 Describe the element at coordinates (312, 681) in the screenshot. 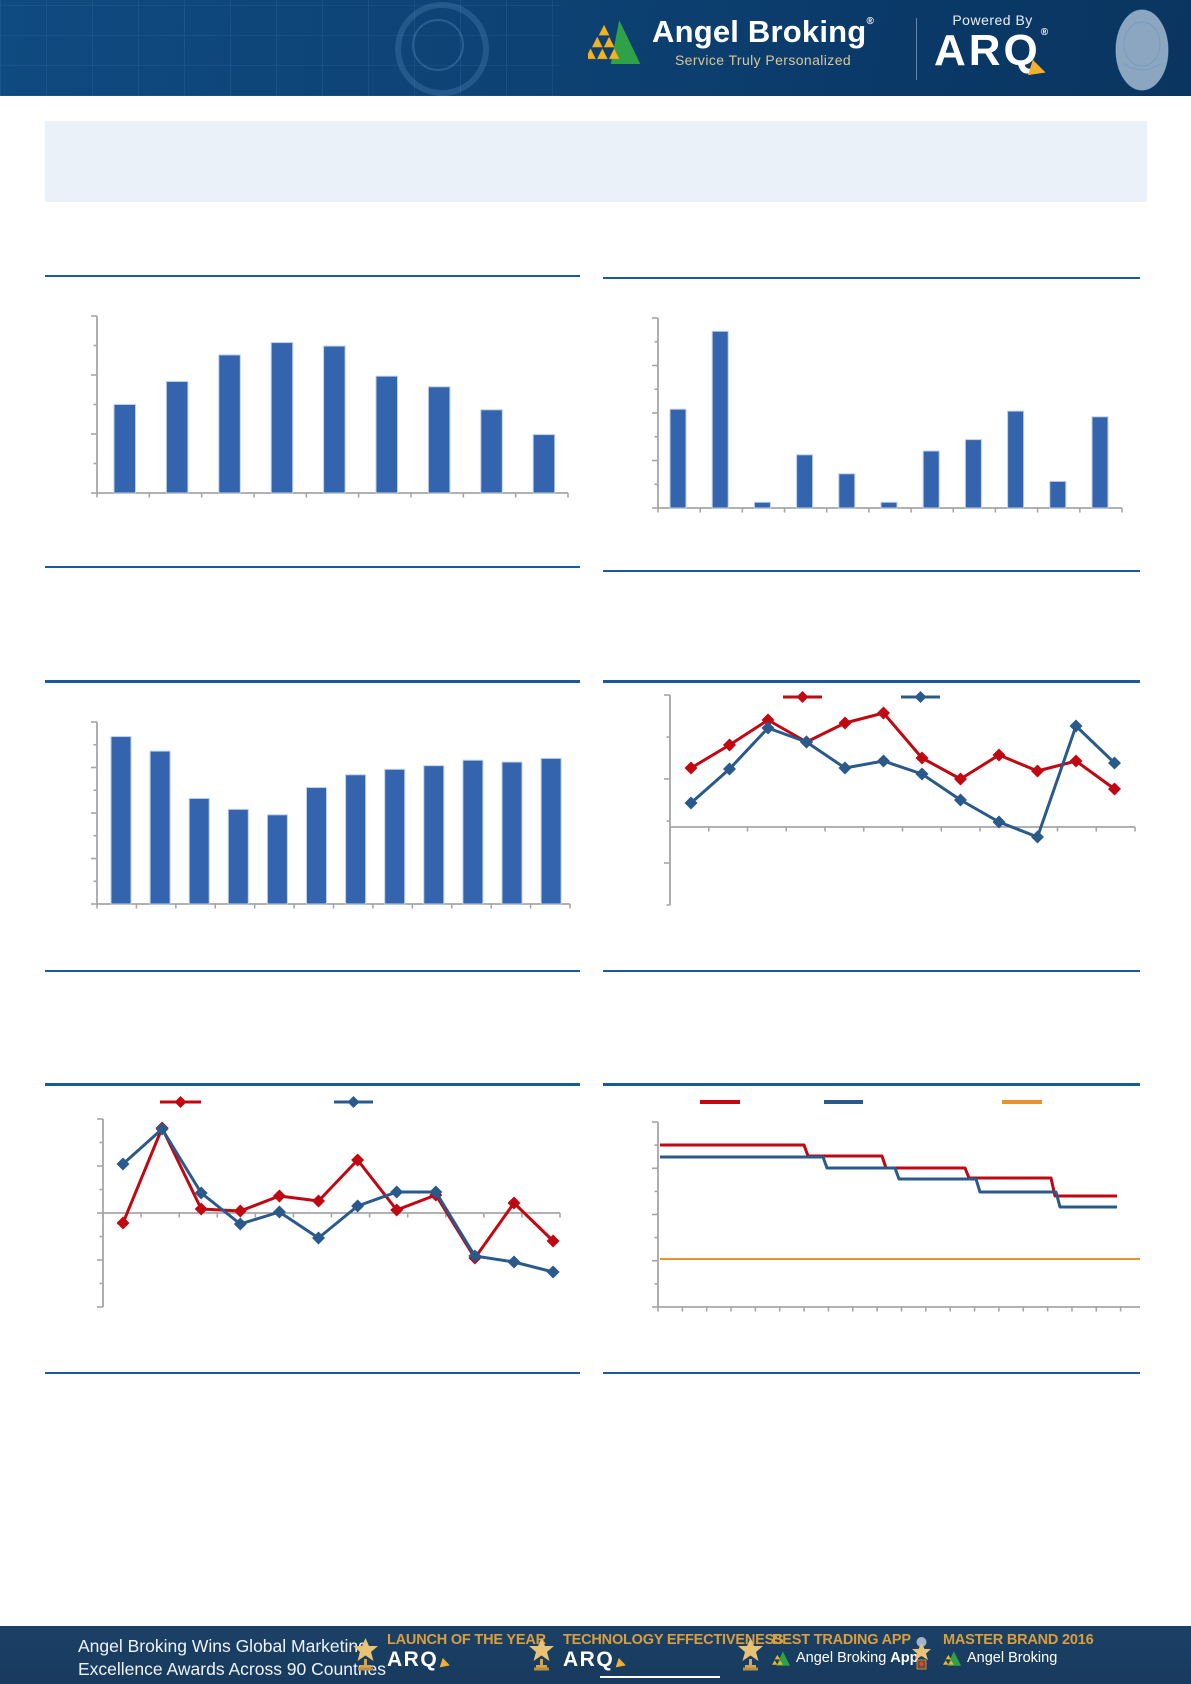

I see `exhibit3-title-rule` at that location.